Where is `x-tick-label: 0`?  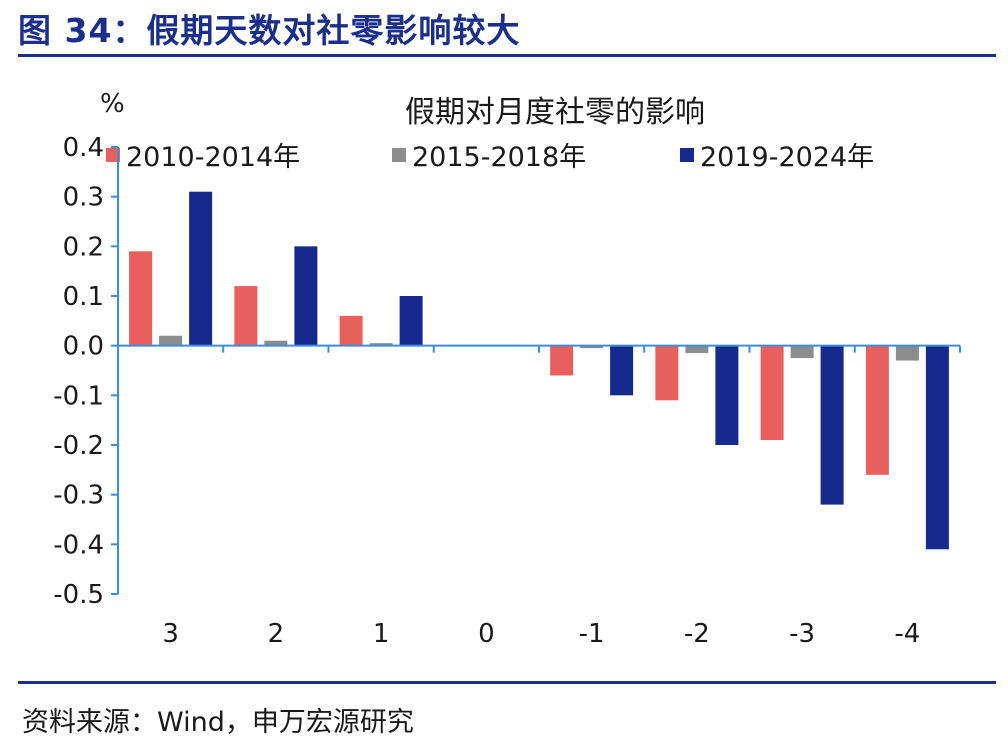
x-tick-label: 0 is located at coordinates (486, 634).